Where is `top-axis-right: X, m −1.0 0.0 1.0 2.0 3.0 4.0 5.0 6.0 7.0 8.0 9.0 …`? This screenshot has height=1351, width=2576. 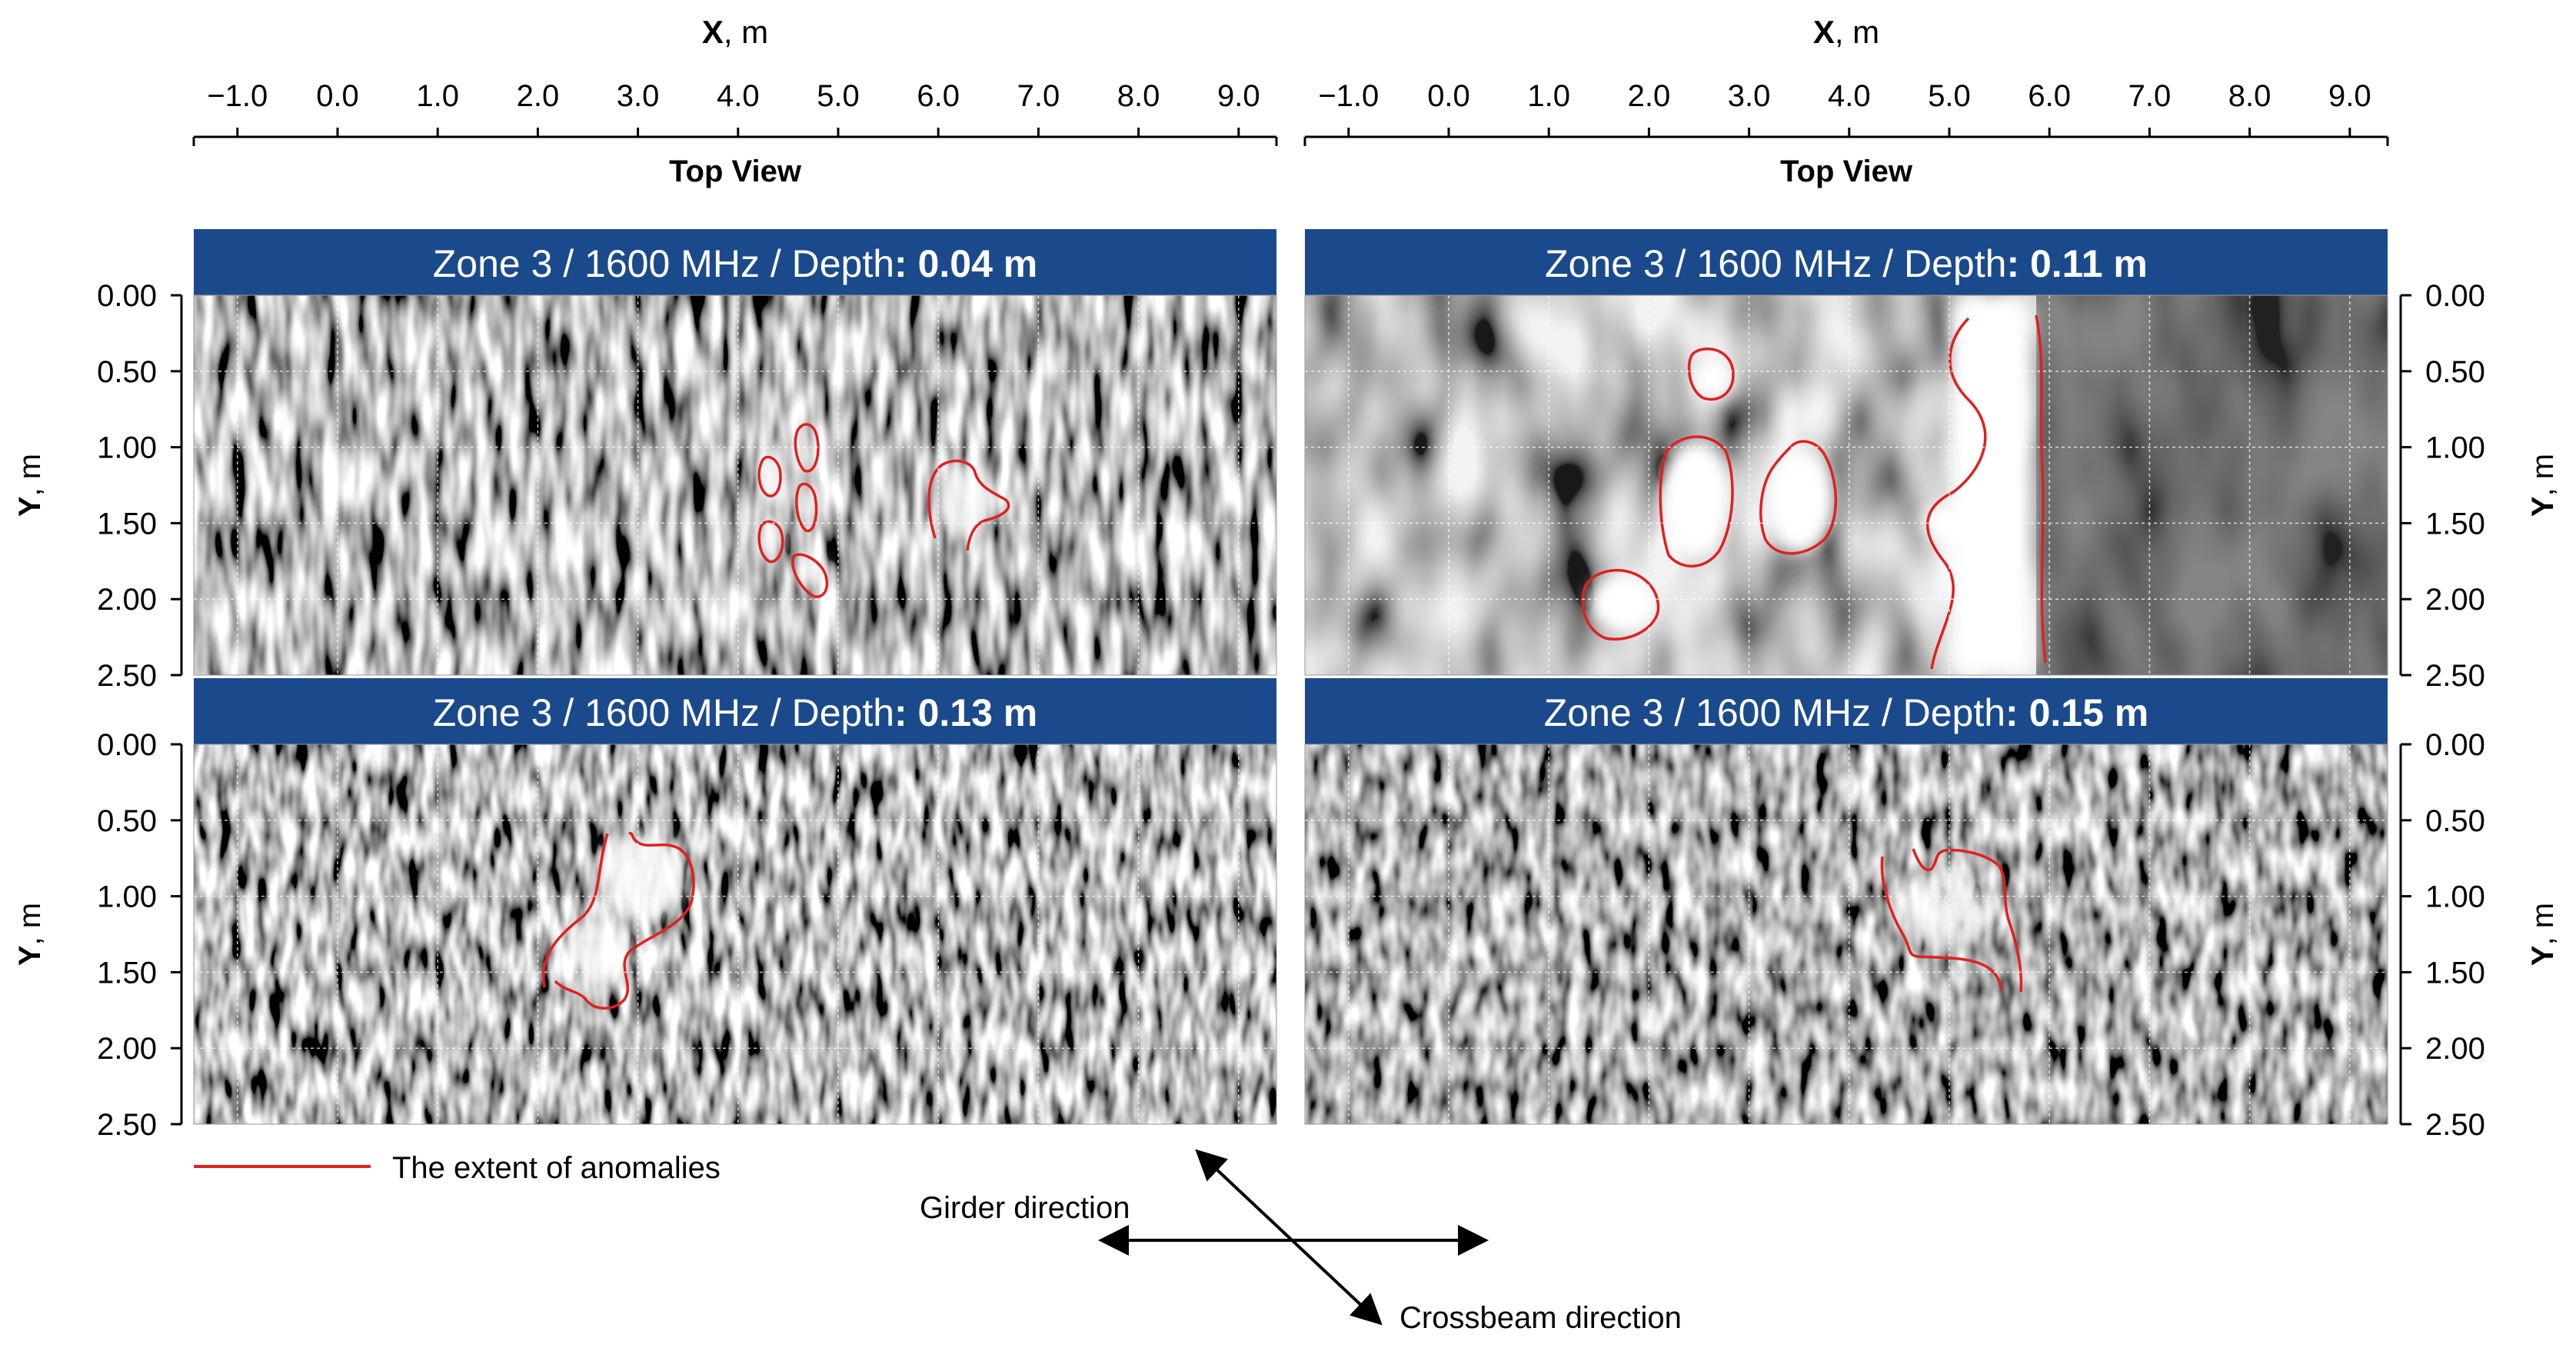 top-axis-right: X, m −1.0 0.0 1.0 2.0 3.0 4.0 5.0 6.0 7.0 8.0 9.0 … is located at coordinates (1846, 101).